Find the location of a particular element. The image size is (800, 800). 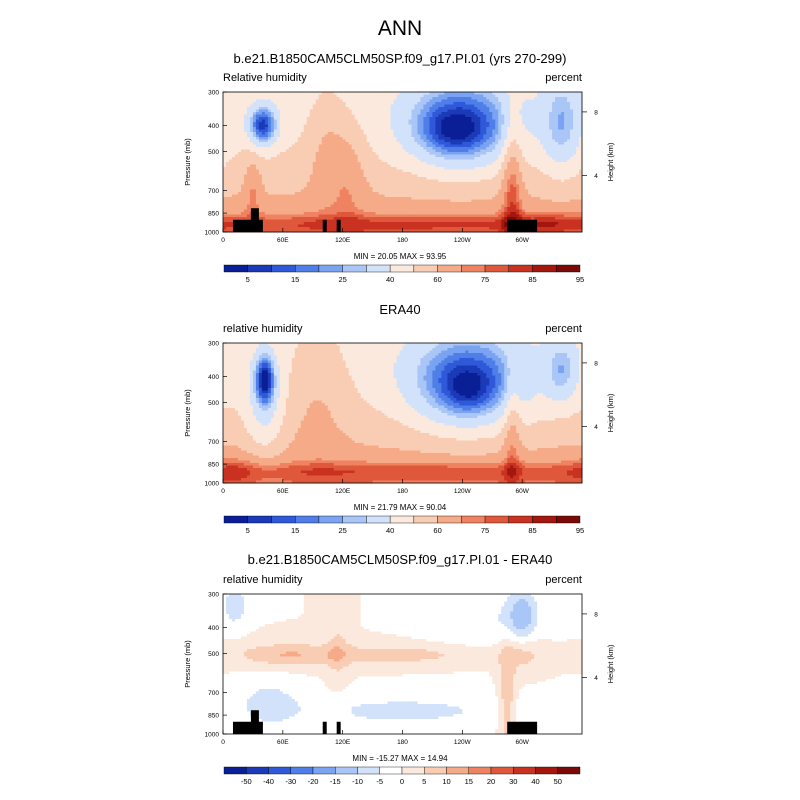

colorbar-label: 25 is located at coordinates (342, 279).